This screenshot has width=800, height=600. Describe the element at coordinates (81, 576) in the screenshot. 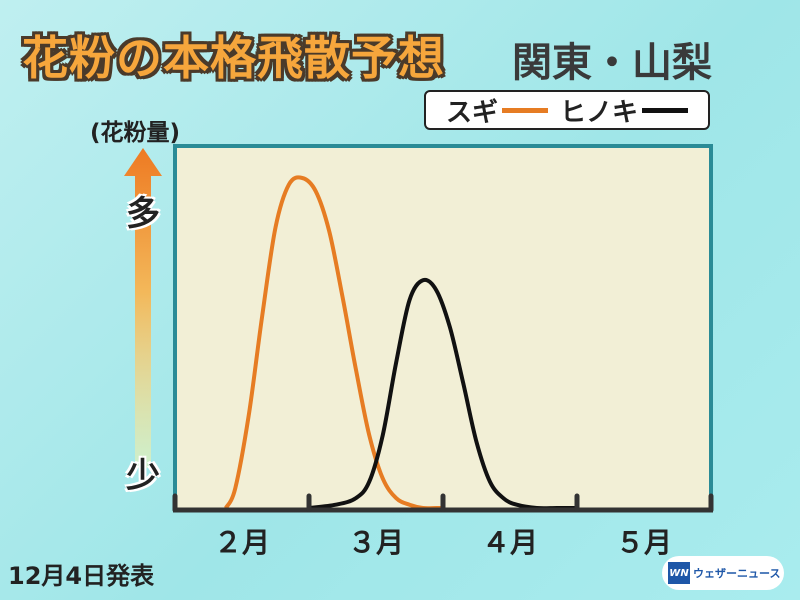

I see `announce-date: 12月4日発表` at that location.